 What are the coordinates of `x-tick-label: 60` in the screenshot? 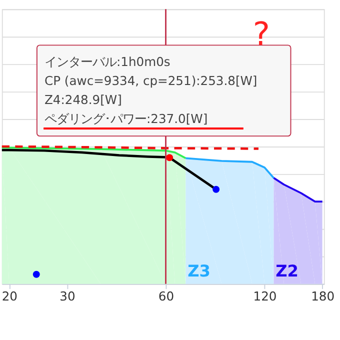 It's located at (166, 296).